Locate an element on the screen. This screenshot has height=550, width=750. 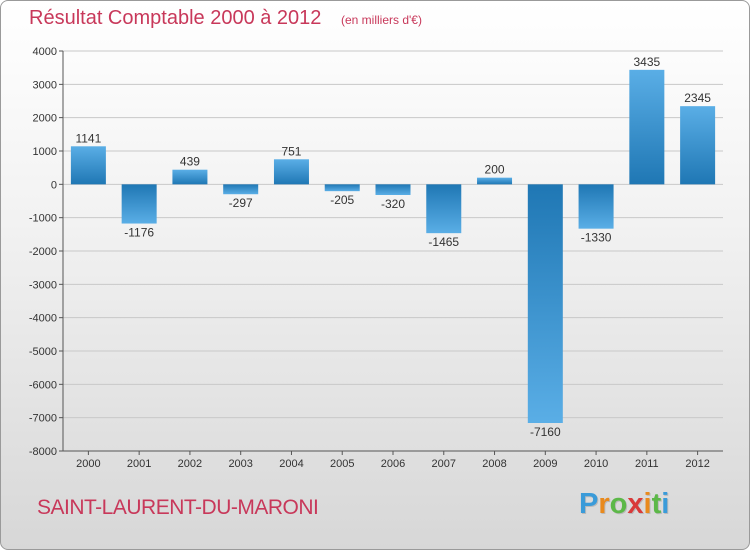
data-label-2009: -7160 is located at coordinates (545, 432).